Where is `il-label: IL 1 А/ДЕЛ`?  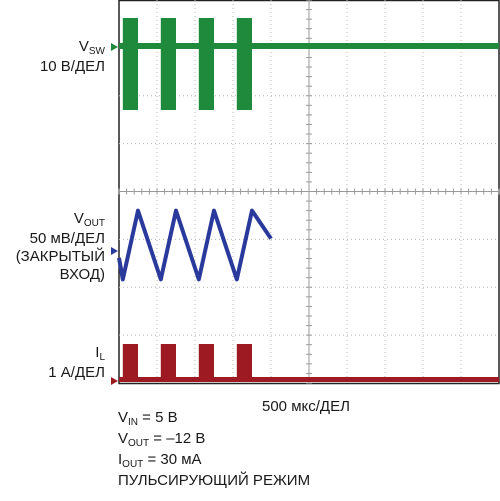 il-label: IL 1 А/ДЕЛ is located at coordinates (76, 362).